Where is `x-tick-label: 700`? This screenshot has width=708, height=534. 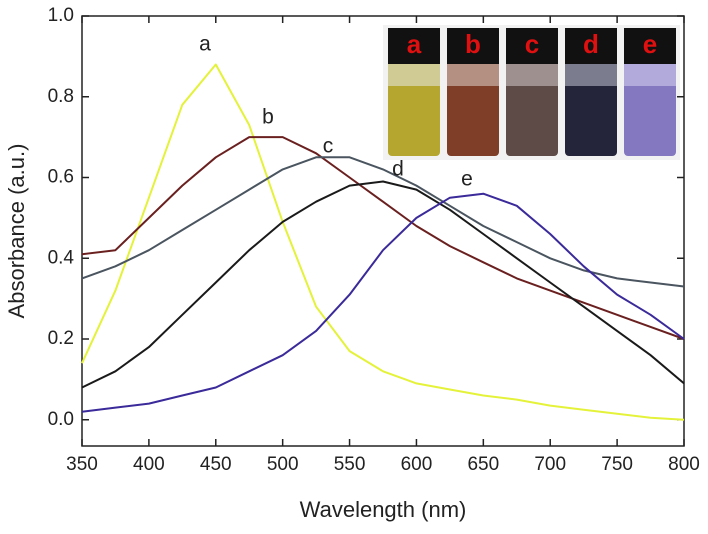
x-tick-label: 700 is located at coordinates (550, 464).